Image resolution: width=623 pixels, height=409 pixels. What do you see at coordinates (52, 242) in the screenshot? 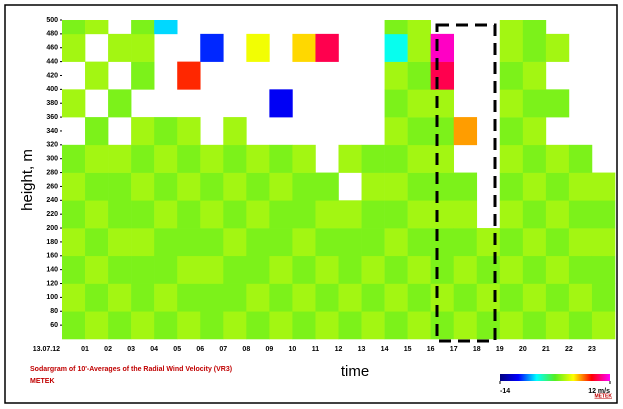
I see `y-tick-label: 180` at bounding box center [52, 242].